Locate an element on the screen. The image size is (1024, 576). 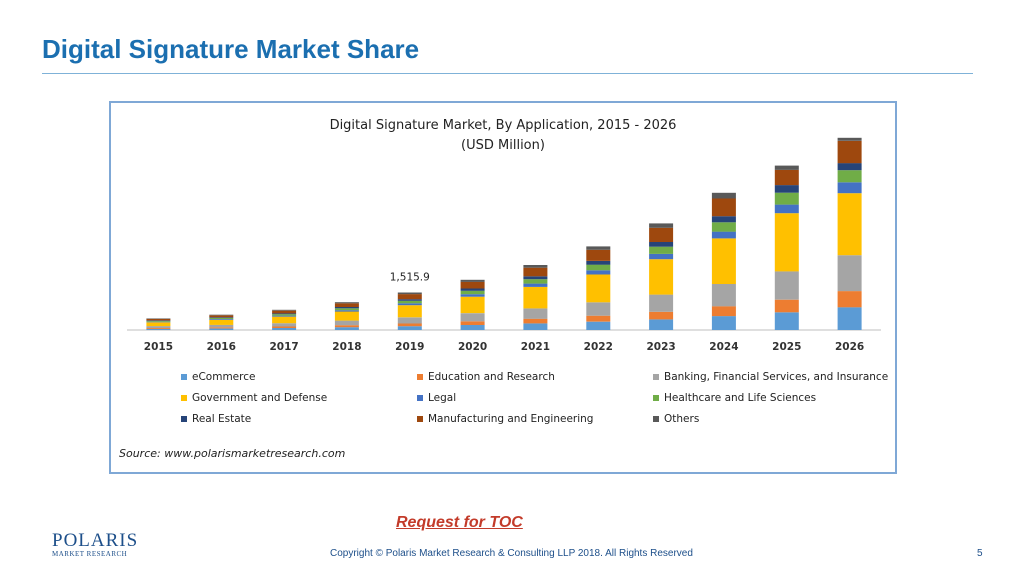
x-tick-label-2016: 2016 is located at coordinates (221, 347).